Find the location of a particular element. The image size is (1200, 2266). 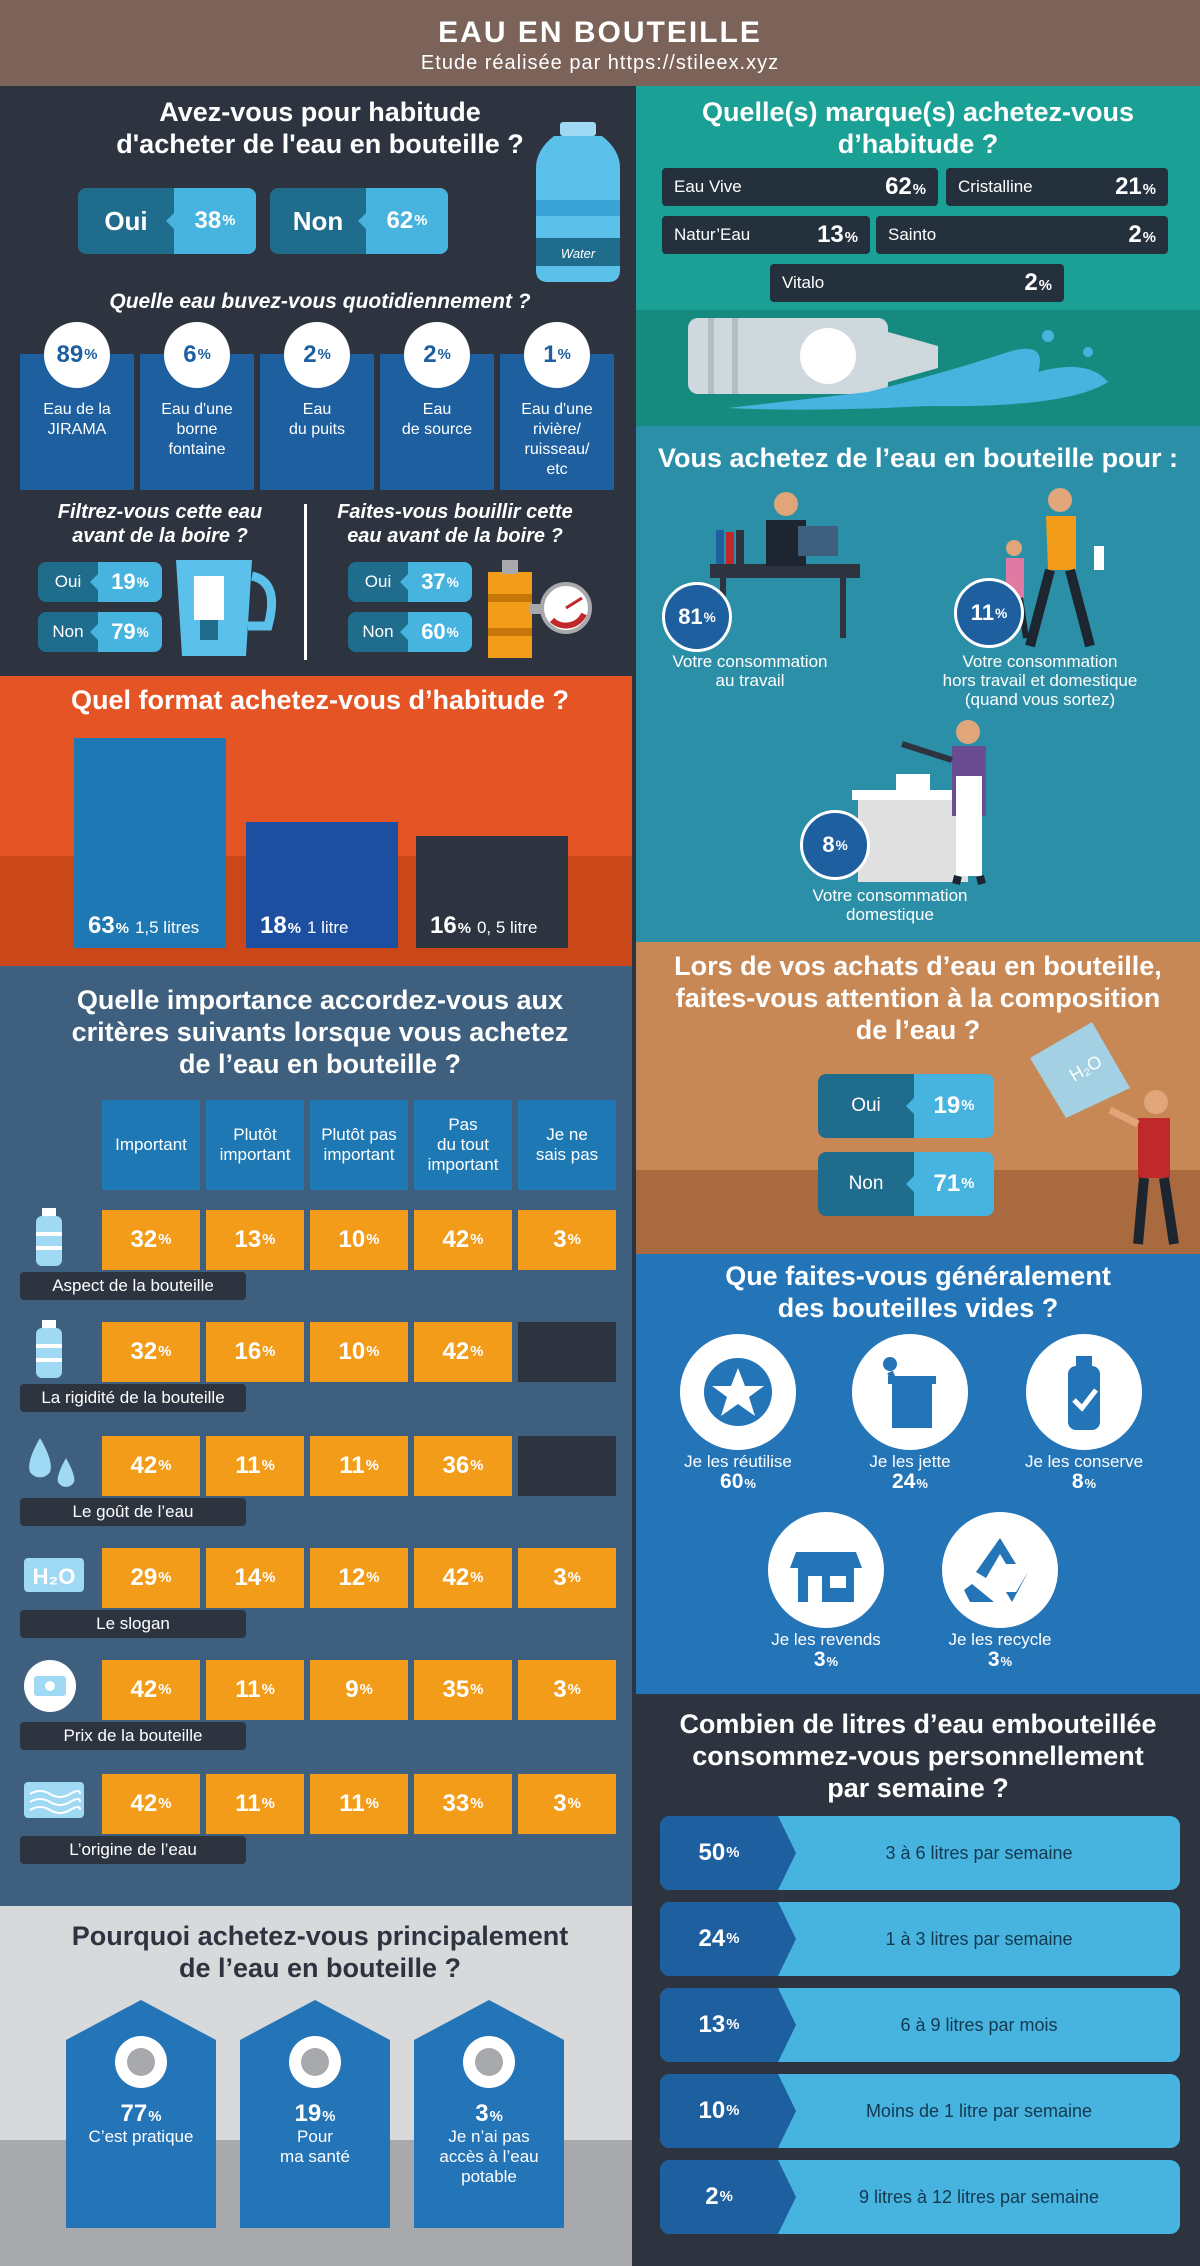

liters-row: 2% 9 litres à 12 litres par semaine is located at coordinates (920, 2197).